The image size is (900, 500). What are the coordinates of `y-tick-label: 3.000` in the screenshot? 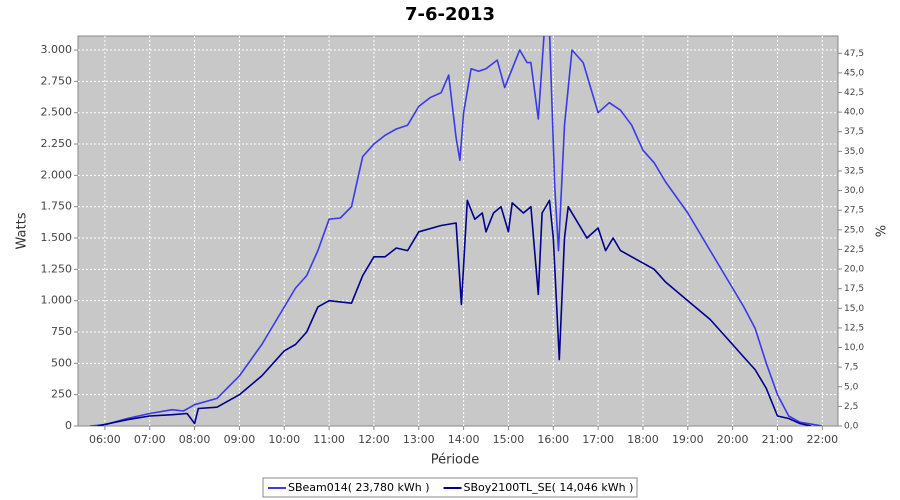 It's located at (57, 49).